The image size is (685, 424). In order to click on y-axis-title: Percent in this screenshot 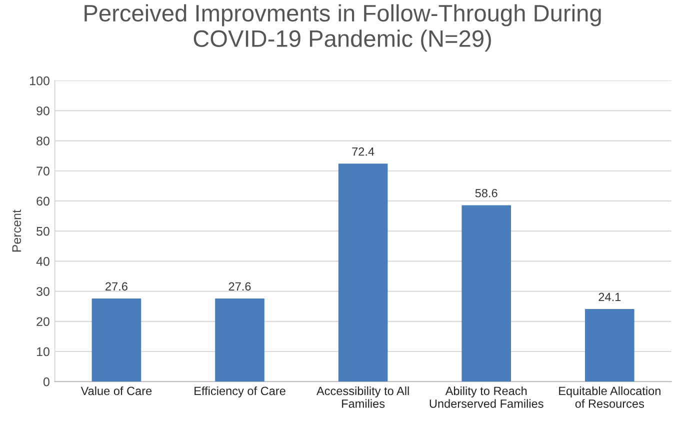, I will do `click(17, 231)`.